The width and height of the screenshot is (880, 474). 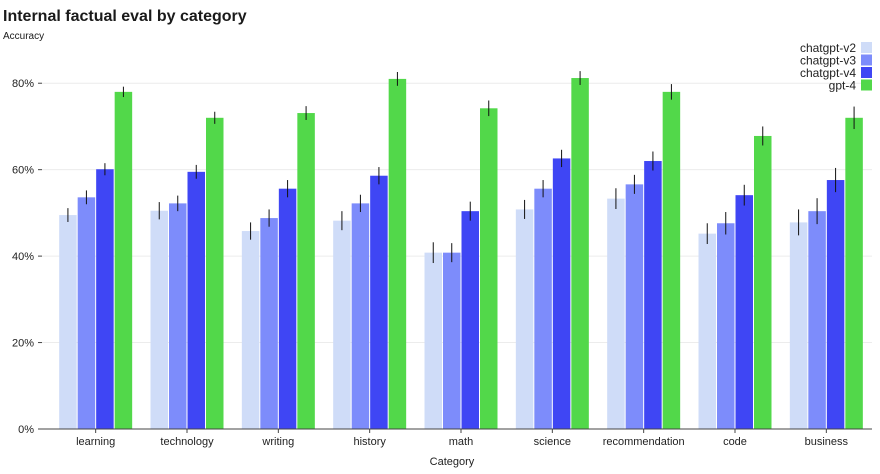 What do you see at coordinates (452, 462) in the screenshot?
I see `x-axis-label: Category` at bounding box center [452, 462].